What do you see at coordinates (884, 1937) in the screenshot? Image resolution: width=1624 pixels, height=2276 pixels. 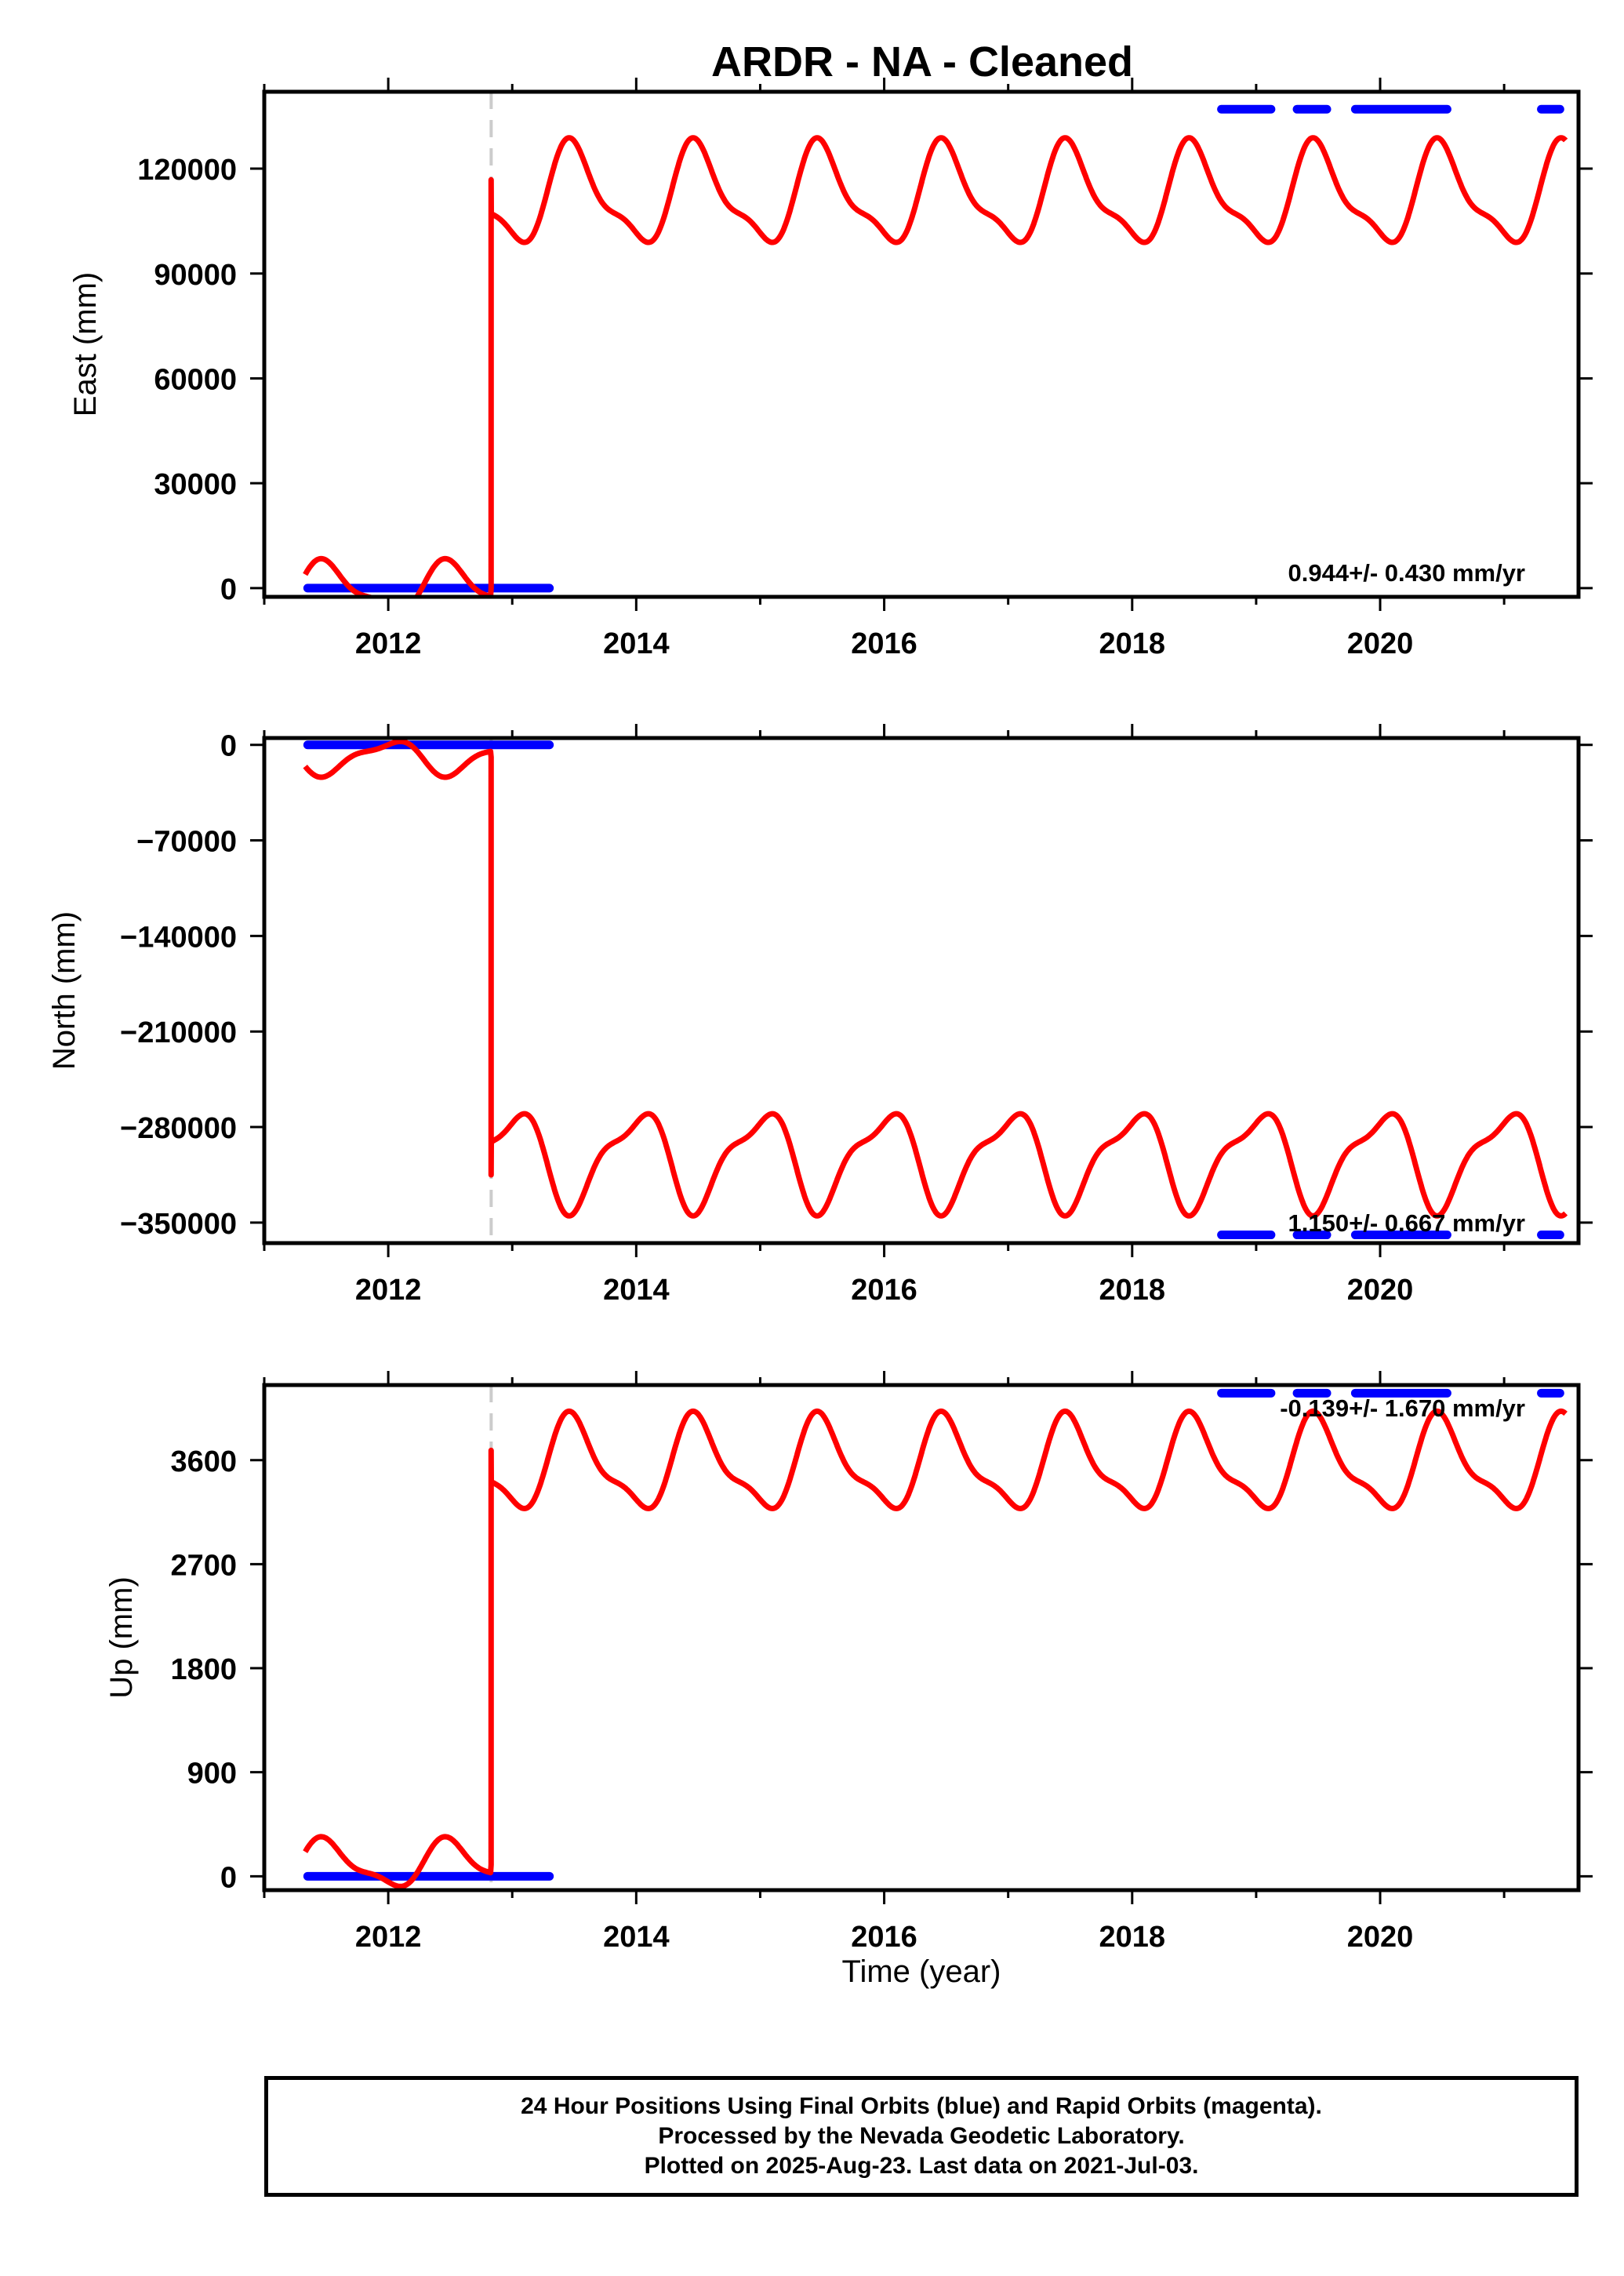 I see `up-x-tick-label: 2016` at bounding box center [884, 1937].